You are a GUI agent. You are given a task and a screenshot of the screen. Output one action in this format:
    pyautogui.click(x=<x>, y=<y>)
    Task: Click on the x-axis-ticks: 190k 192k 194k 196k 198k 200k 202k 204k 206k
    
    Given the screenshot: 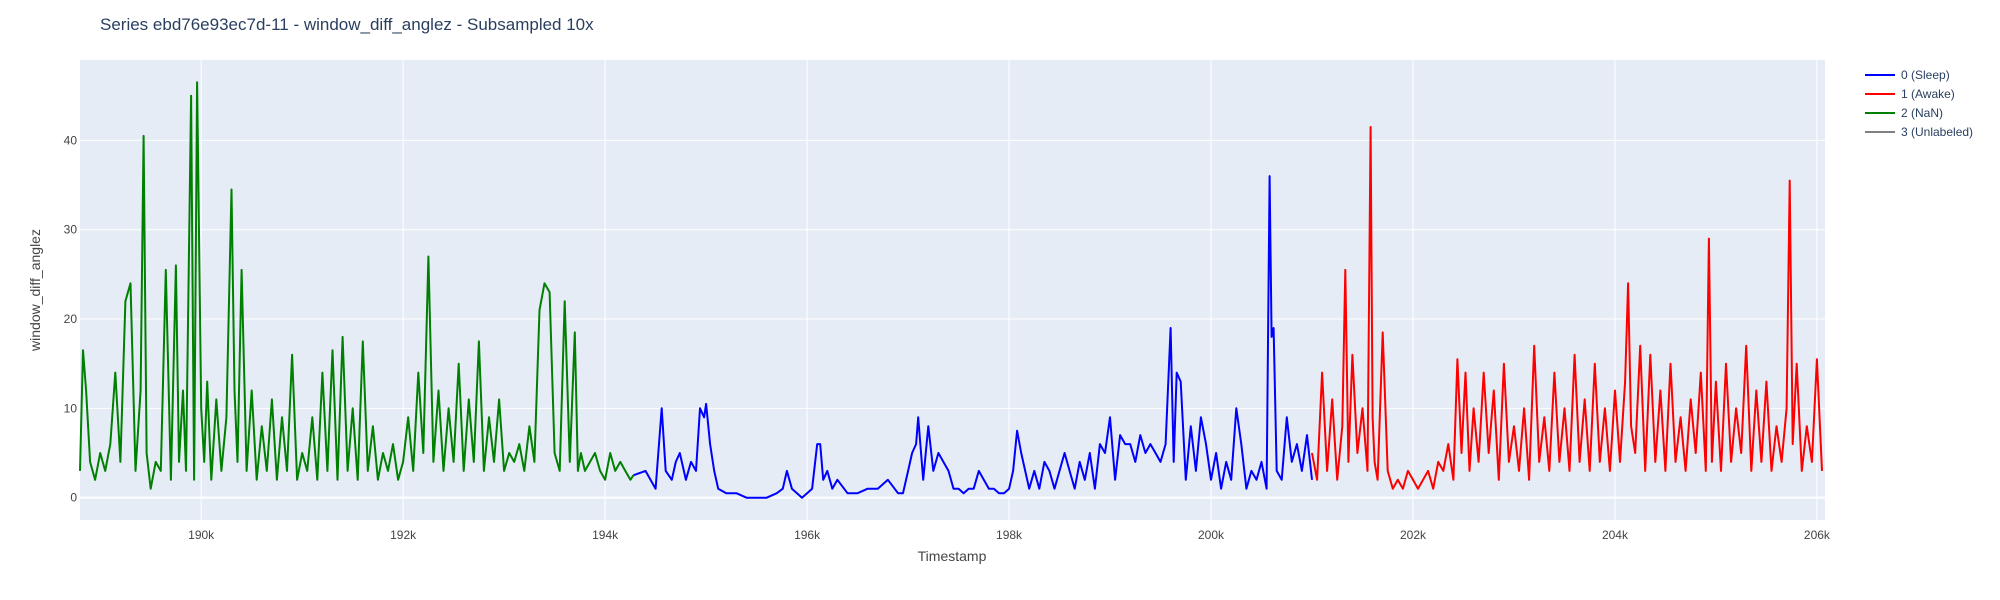 What is the action you would take?
    pyautogui.click(x=1009, y=535)
    